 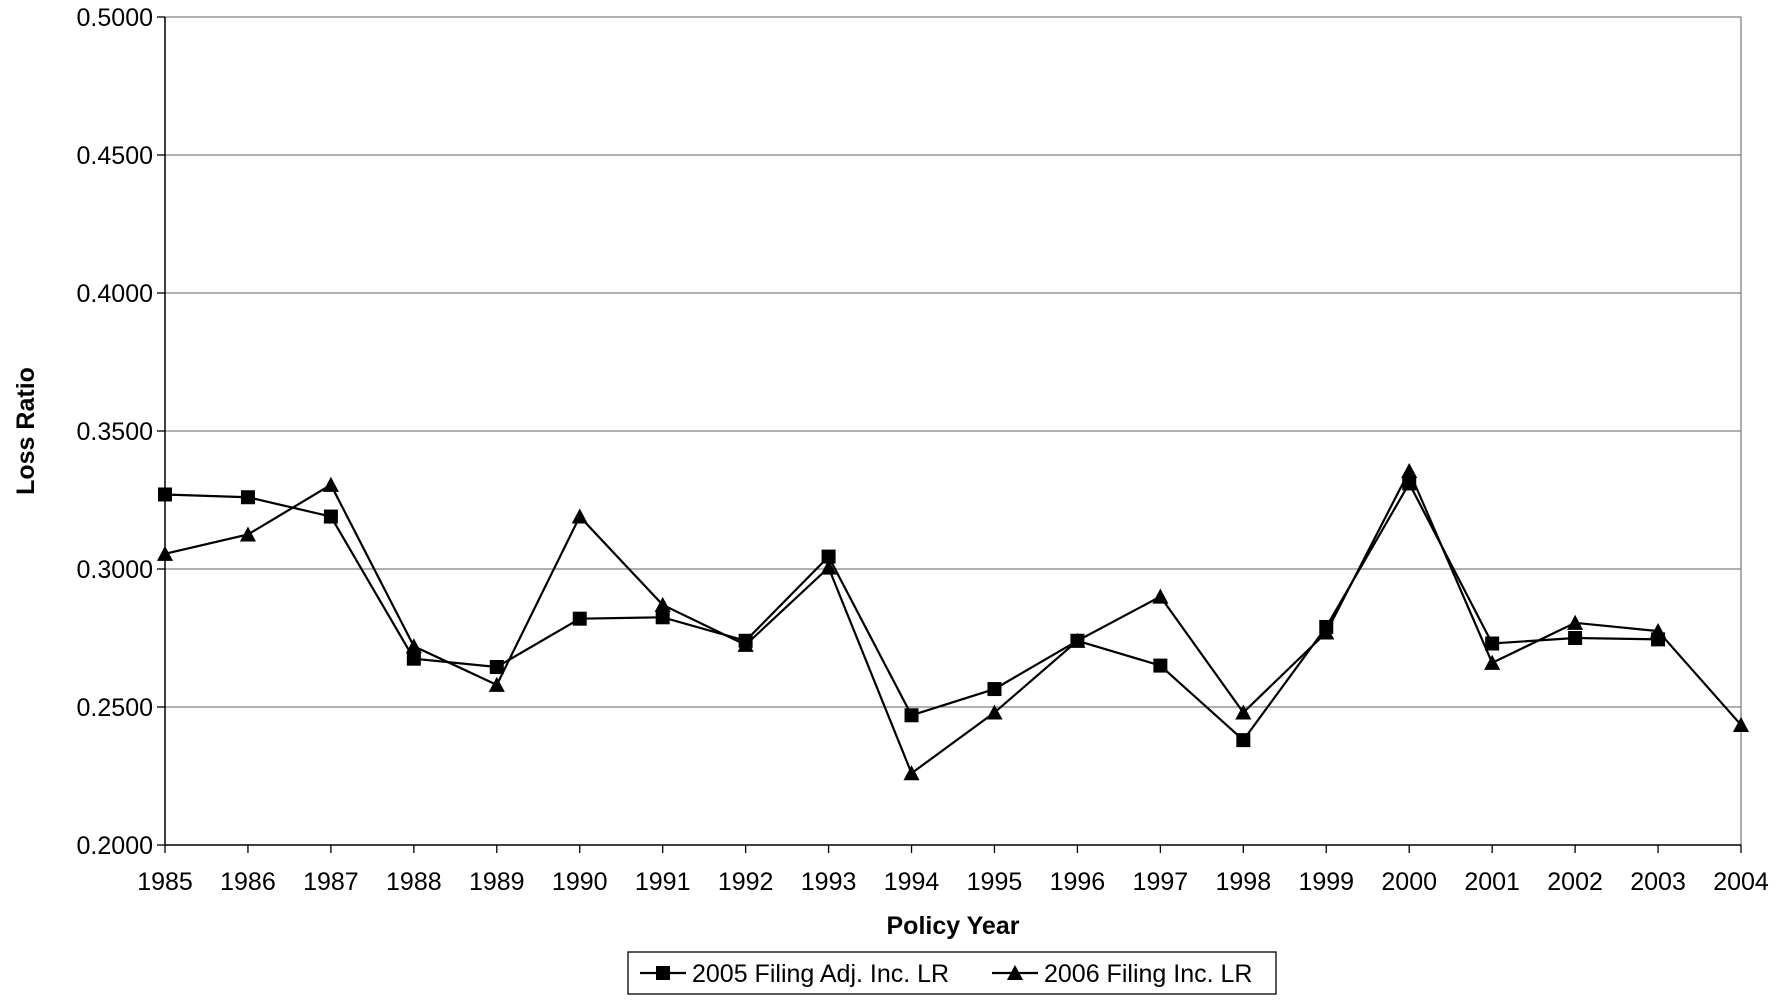 I want to click on x-axis-title: Policy Year, so click(x=953, y=926).